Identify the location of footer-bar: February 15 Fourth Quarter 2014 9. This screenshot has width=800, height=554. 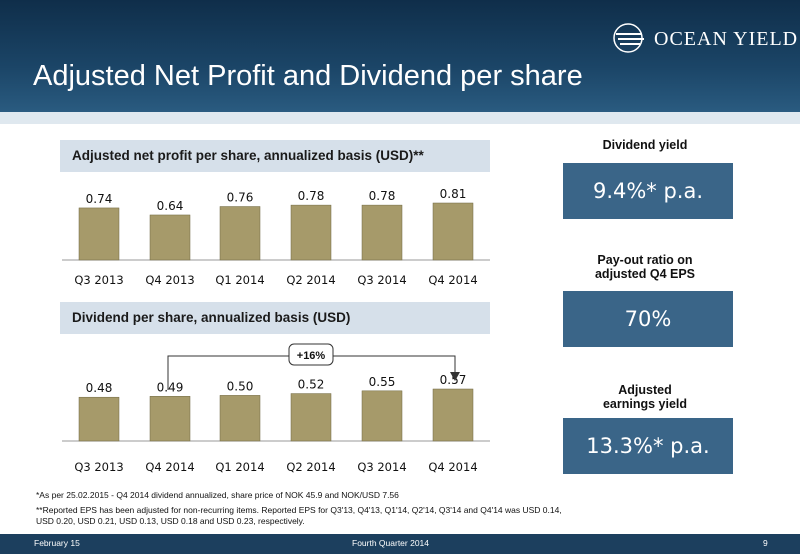
(400, 544).